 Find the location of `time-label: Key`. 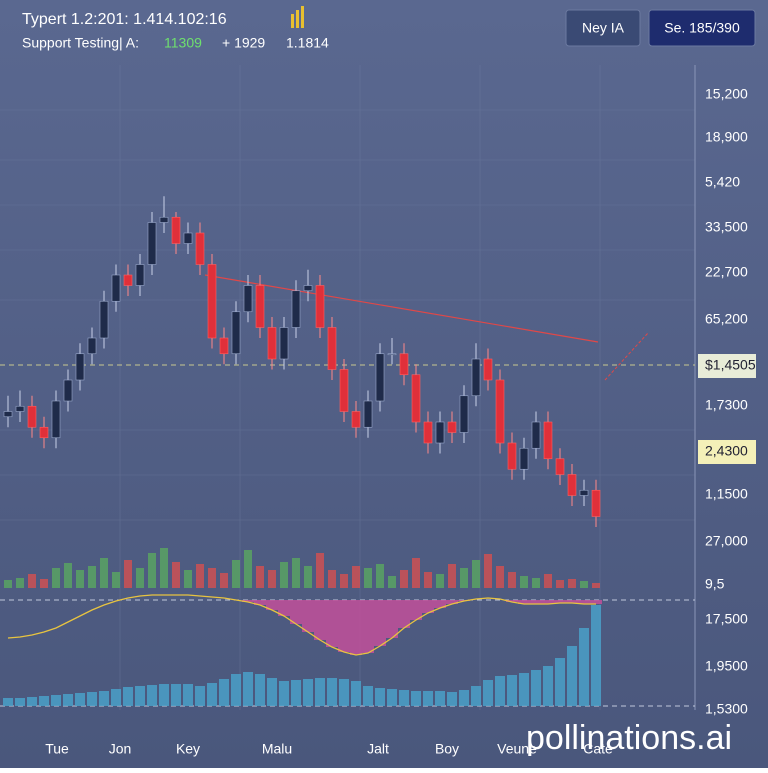

time-label: Key is located at coordinates (188, 749).